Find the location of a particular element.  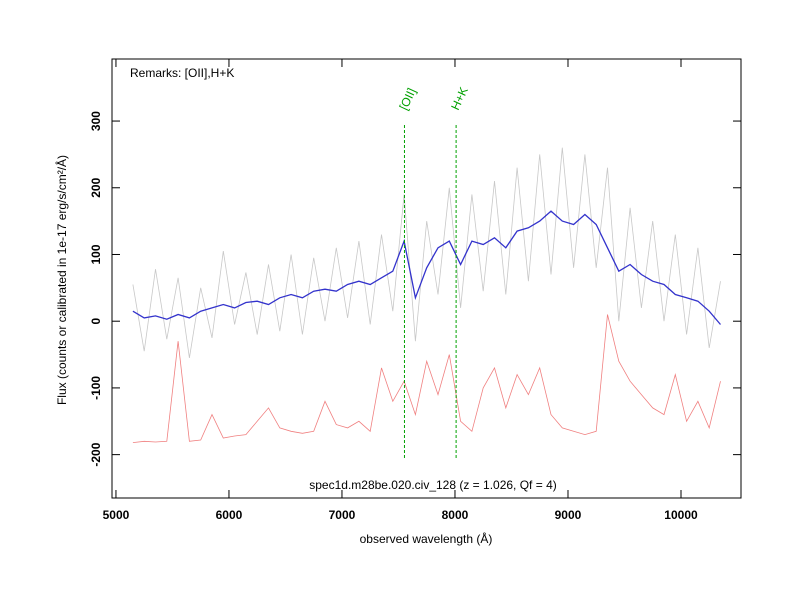

x-tick-label: 7000 is located at coordinates (342, 515).